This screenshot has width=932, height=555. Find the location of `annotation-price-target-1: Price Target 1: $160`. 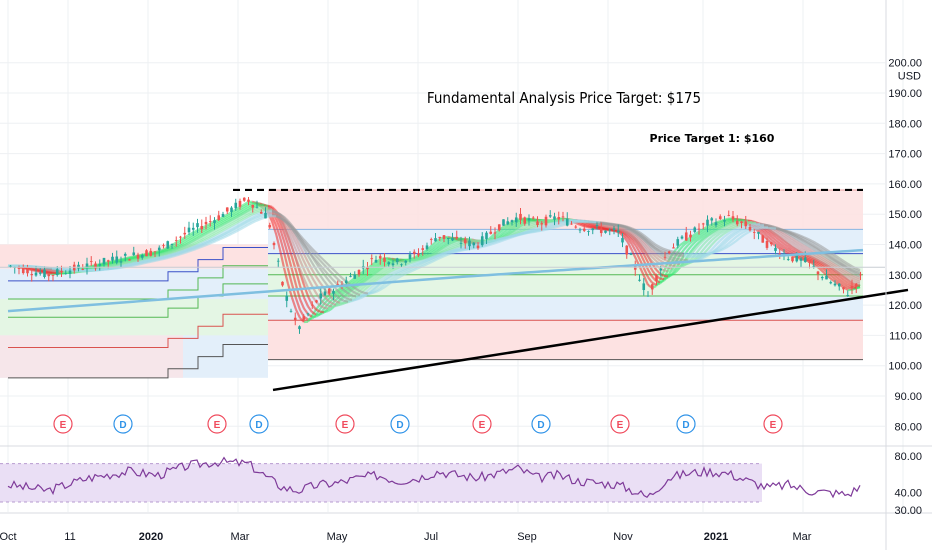

annotation-price-target-1: Price Target 1: $160 is located at coordinates (712, 138).